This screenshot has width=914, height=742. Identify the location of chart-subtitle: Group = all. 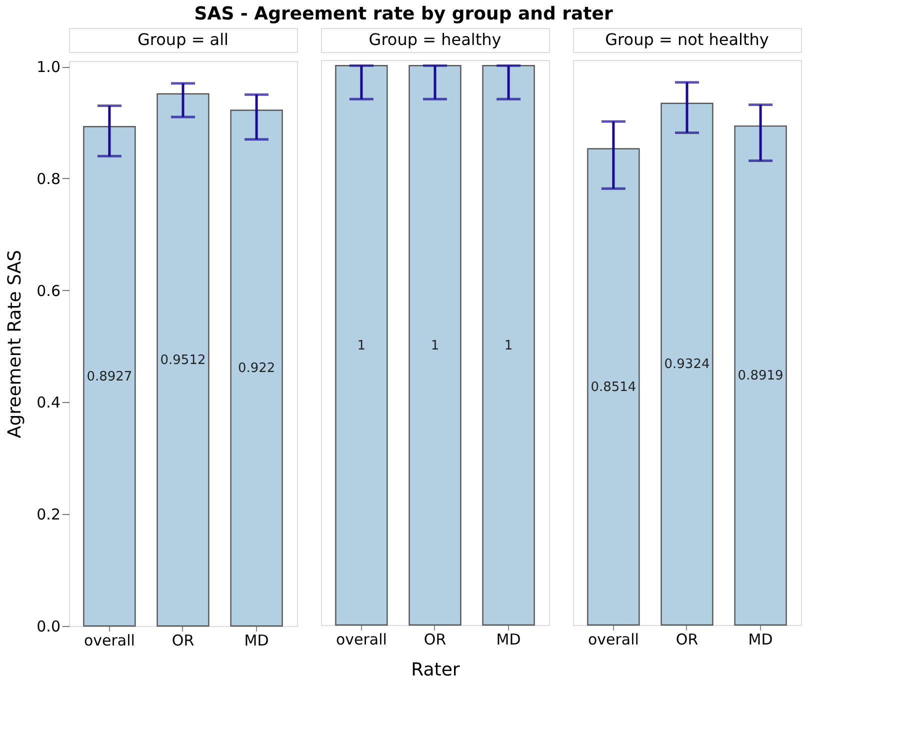
(183, 39).